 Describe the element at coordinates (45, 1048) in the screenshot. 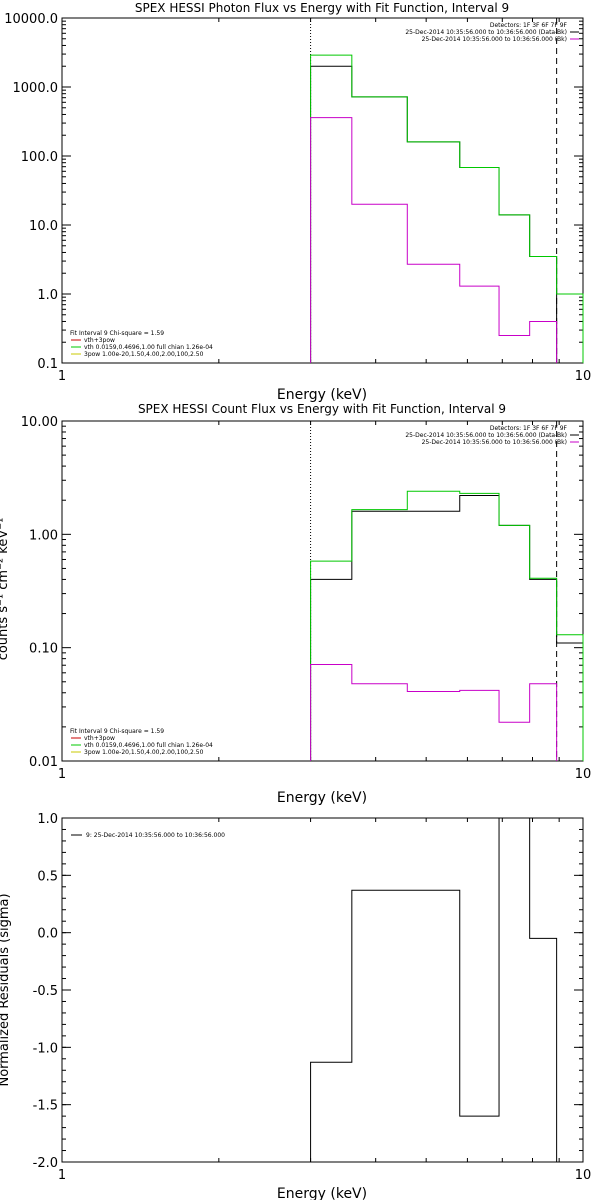

I see `y-tick-label: -1.0` at that location.